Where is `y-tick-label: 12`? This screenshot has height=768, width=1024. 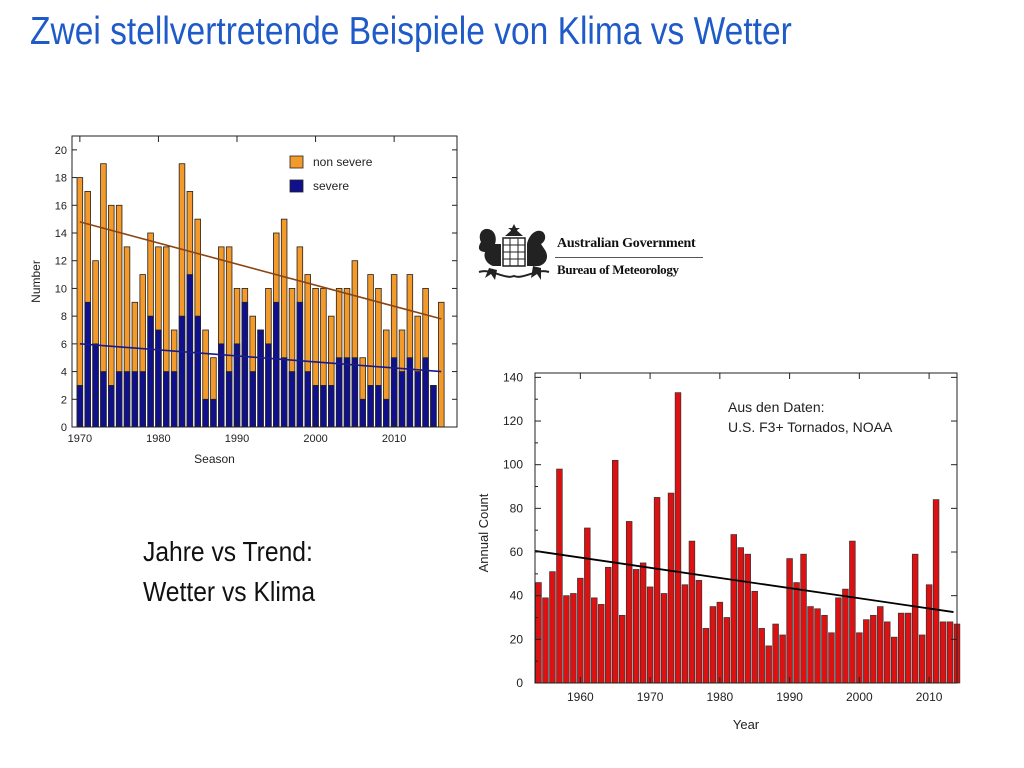
y-tick-label: 12 is located at coordinates (61, 262).